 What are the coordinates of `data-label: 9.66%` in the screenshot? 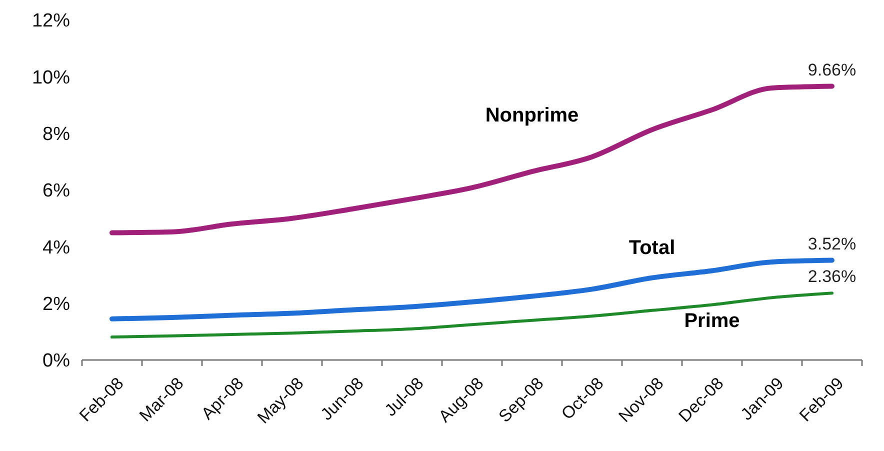 It's located at (832, 70).